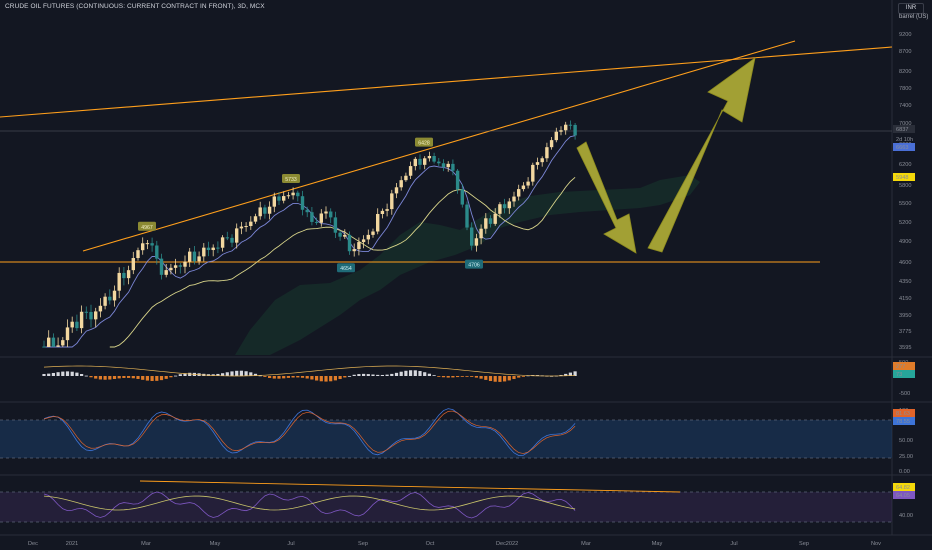 This screenshot has width=932, height=550. What do you see at coordinates (410, 486) in the screenshot?
I see `rsi-divergence-line` at bounding box center [410, 486].